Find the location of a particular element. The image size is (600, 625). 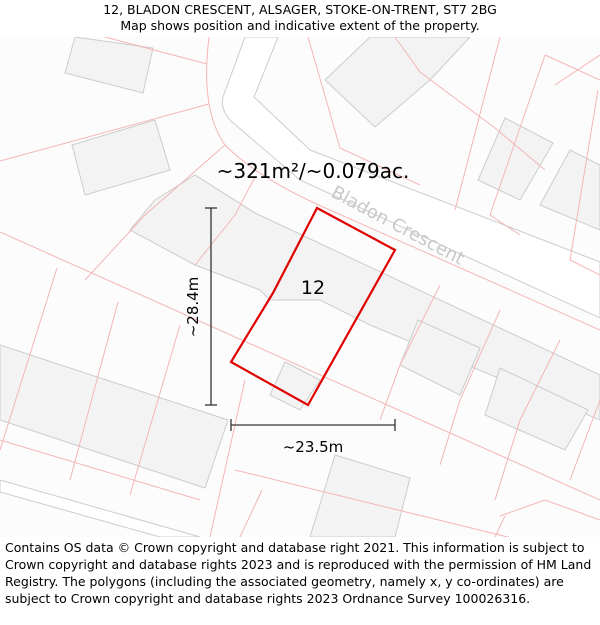

width-dimension-label: ~23.5m is located at coordinates (313, 447).